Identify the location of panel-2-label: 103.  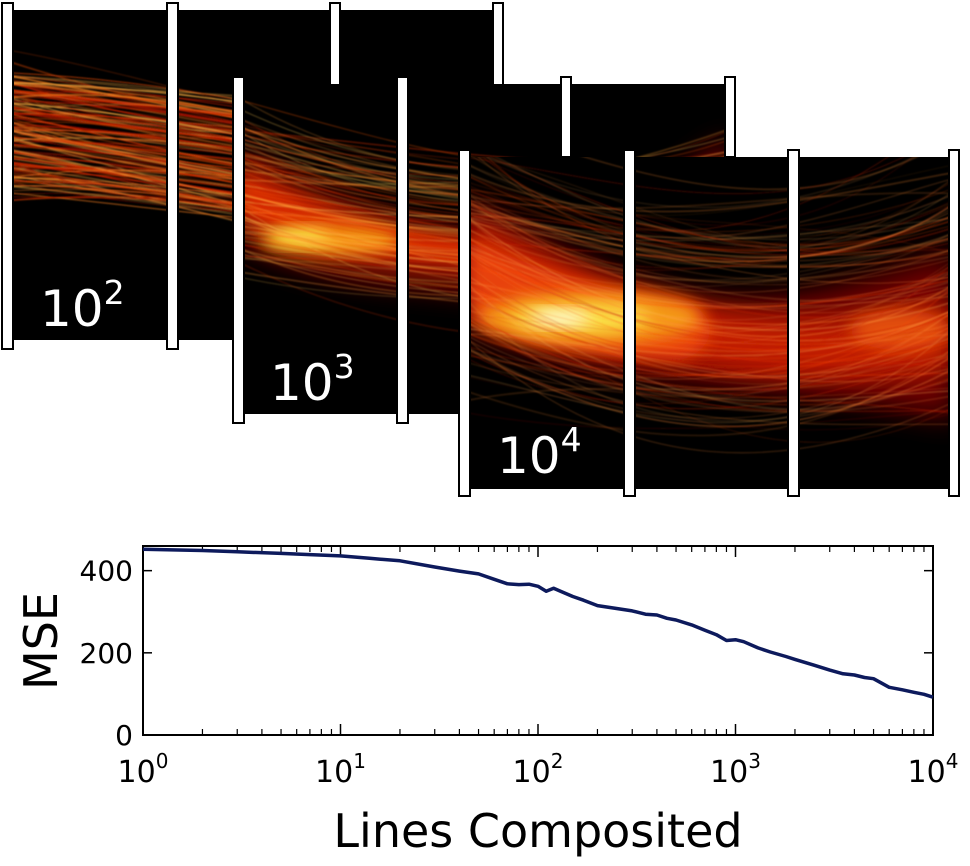
(312, 379).